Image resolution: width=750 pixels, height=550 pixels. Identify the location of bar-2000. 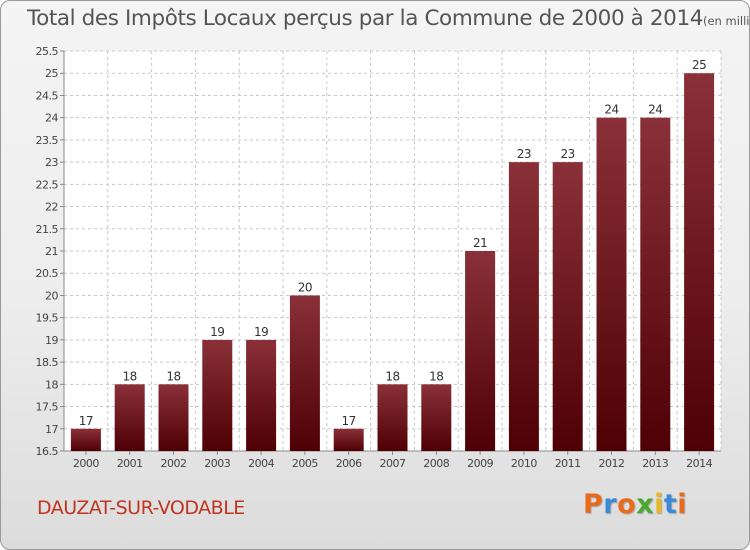
(85, 439).